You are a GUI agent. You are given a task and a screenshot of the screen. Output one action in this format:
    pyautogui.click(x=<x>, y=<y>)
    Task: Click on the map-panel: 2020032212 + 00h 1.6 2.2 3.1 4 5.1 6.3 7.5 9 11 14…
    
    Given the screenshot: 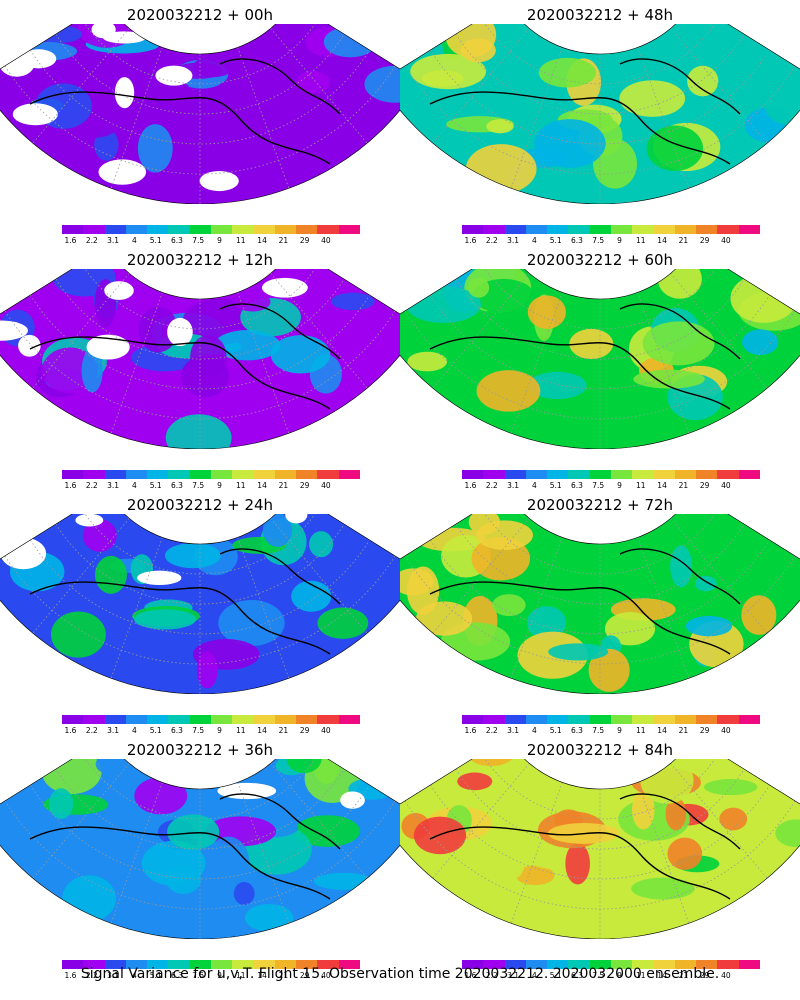 What is the action you would take?
    pyautogui.click(x=200, y=122)
    